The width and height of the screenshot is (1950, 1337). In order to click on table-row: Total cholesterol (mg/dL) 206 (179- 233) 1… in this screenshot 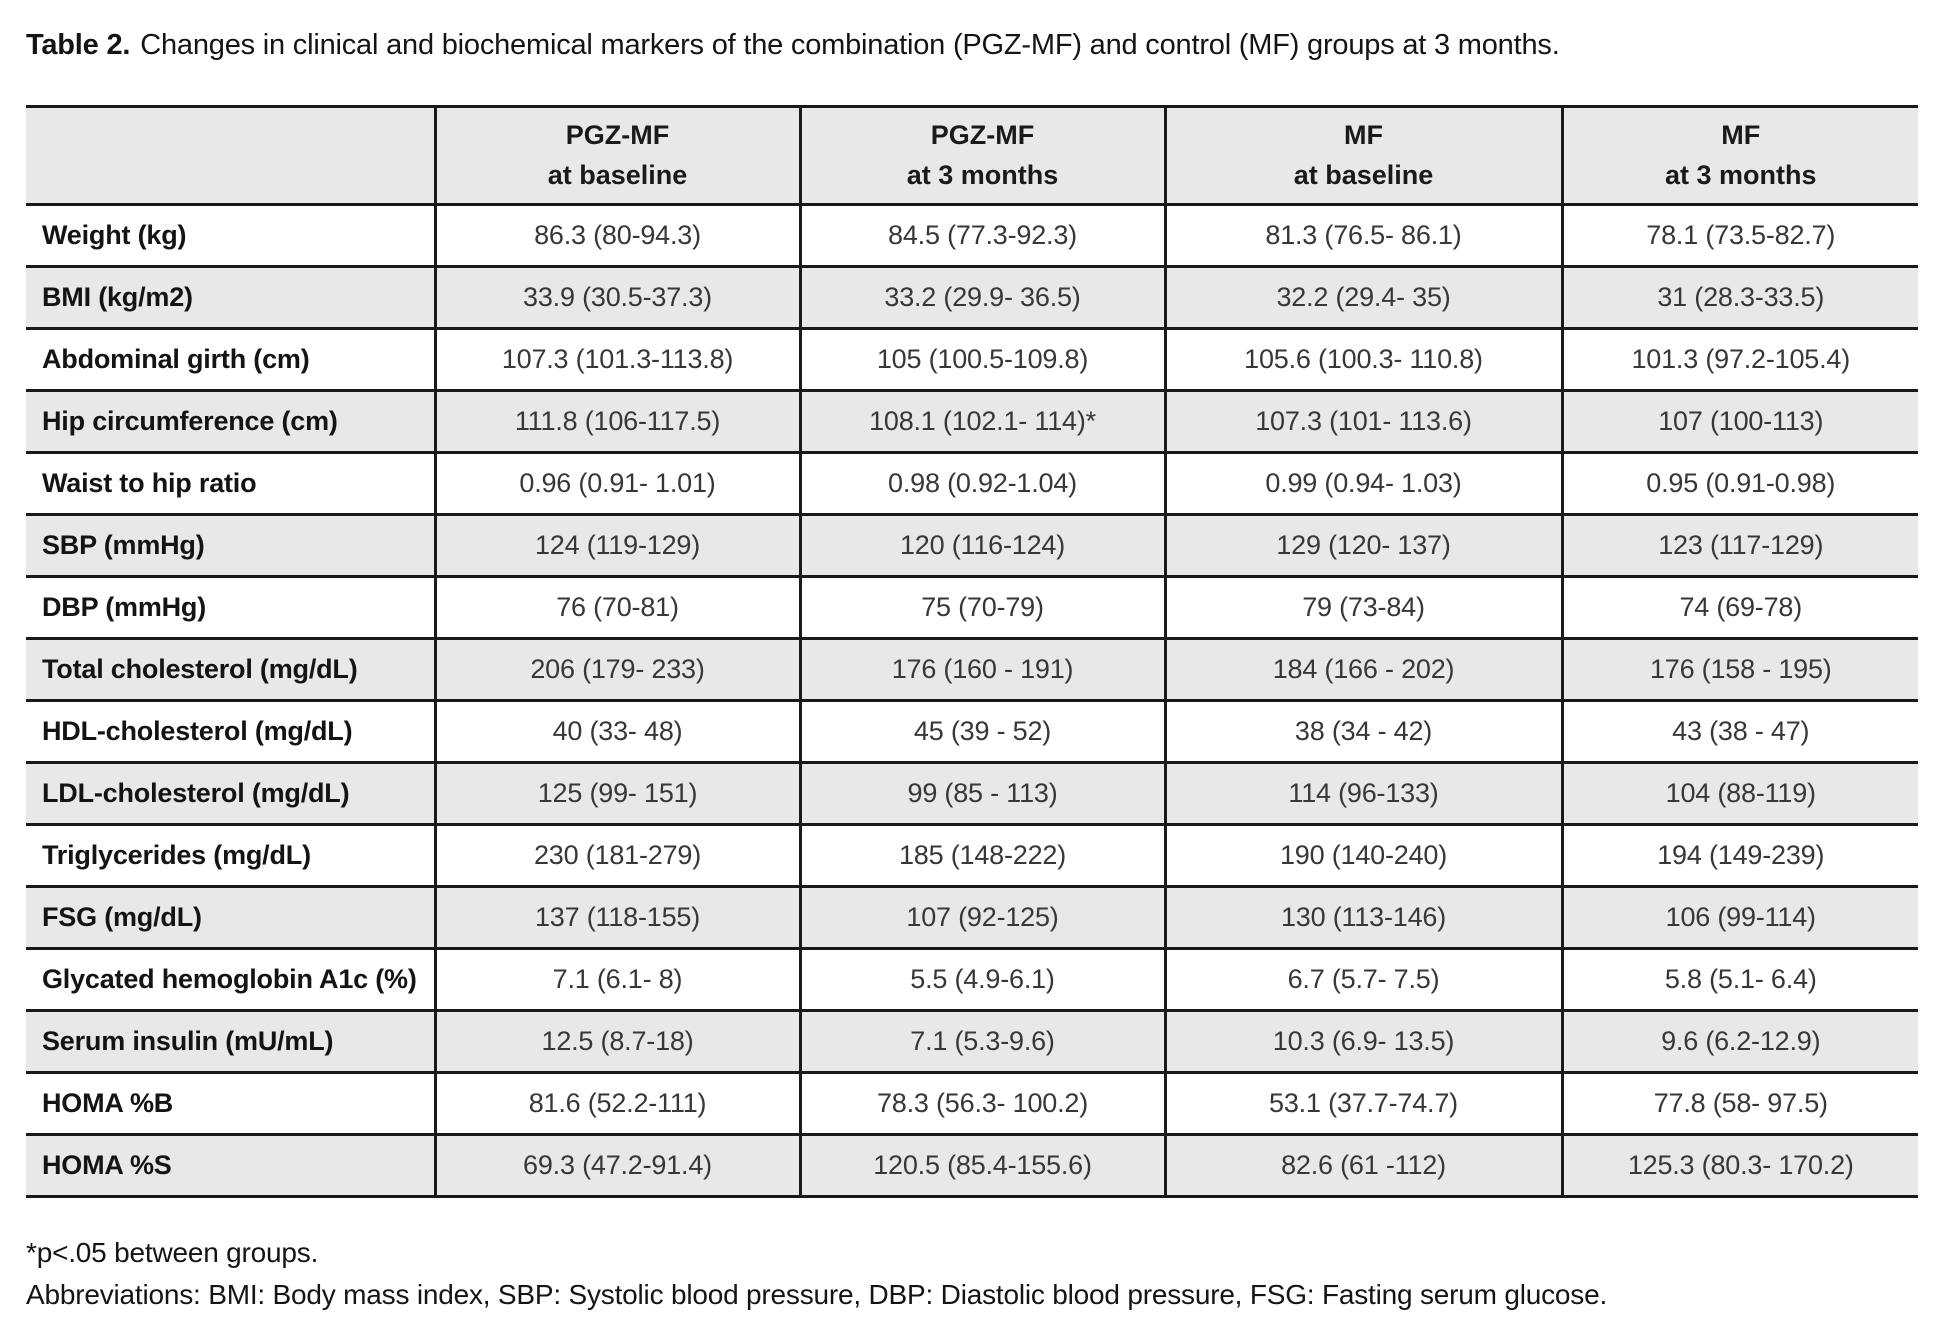, I will do `click(972, 669)`.